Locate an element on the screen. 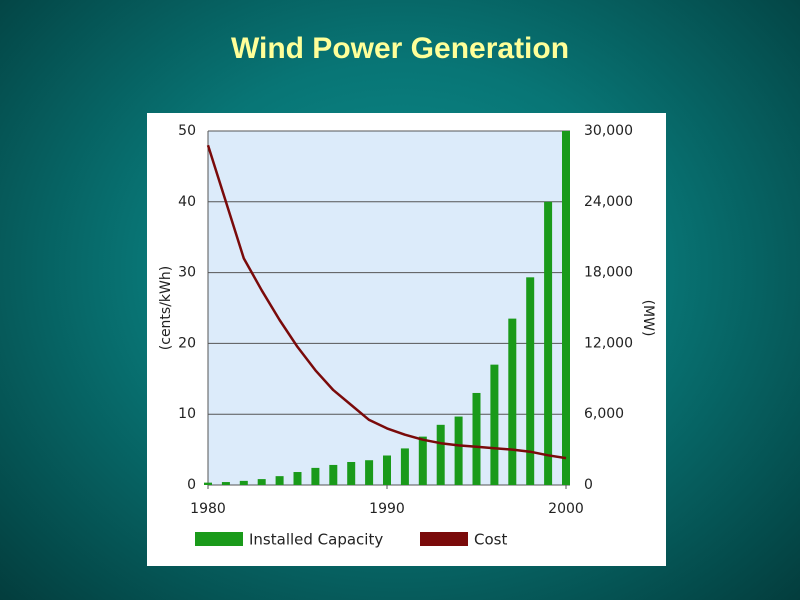 The height and width of the screenshot is (600, 800). y2-tick-label: 18,000 is located at coordinates (608, 273).